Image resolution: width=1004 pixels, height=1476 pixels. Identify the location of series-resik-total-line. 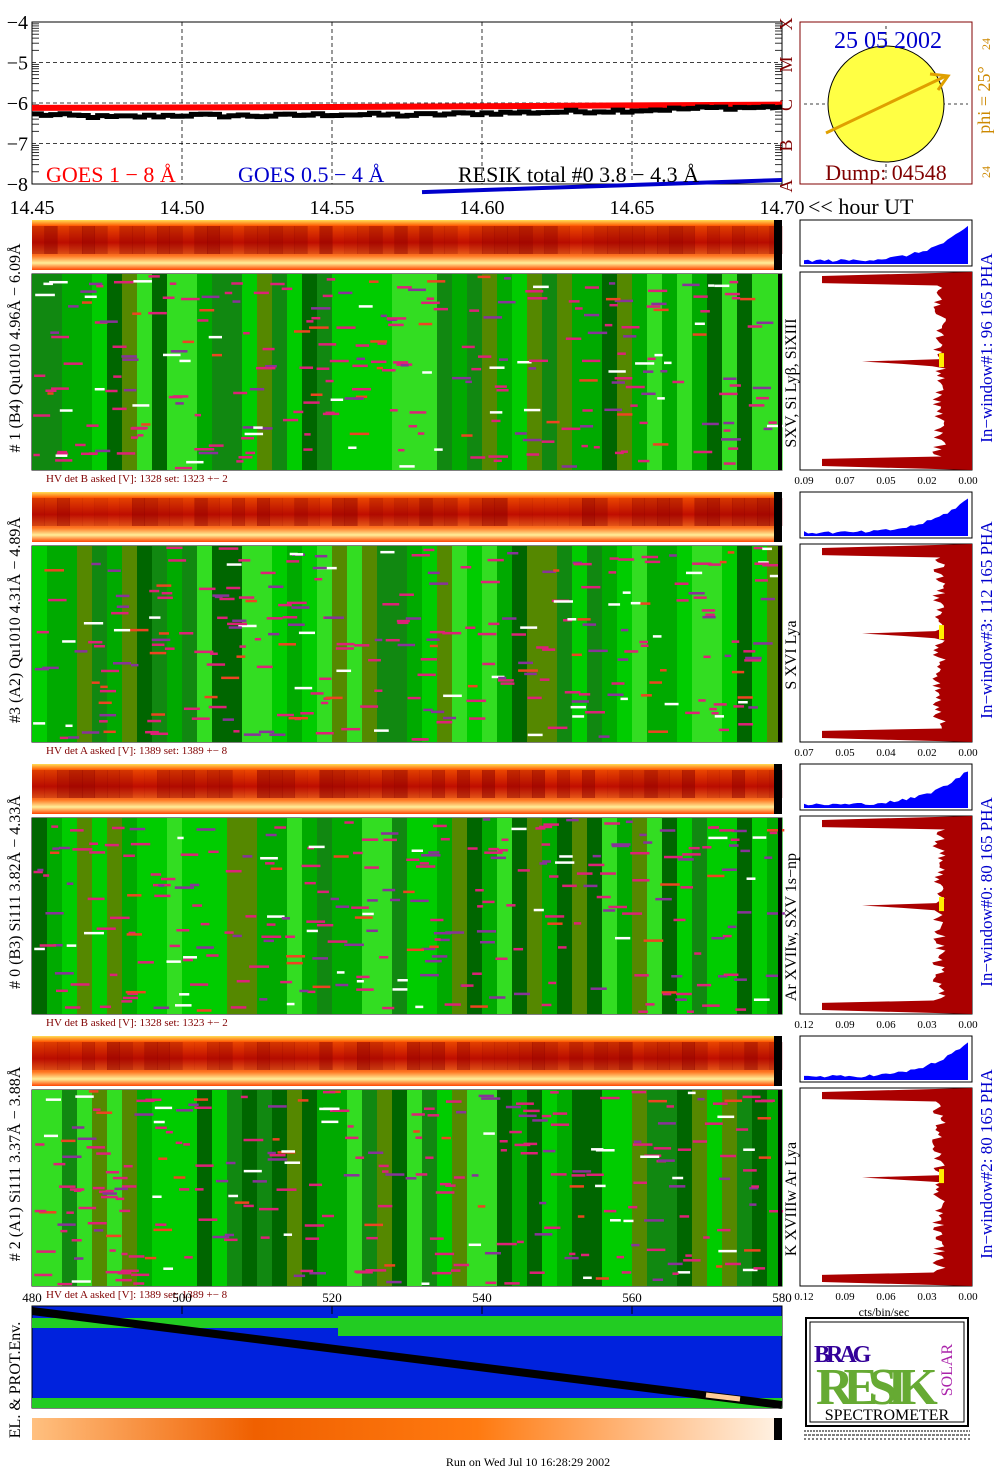
(407, 112).